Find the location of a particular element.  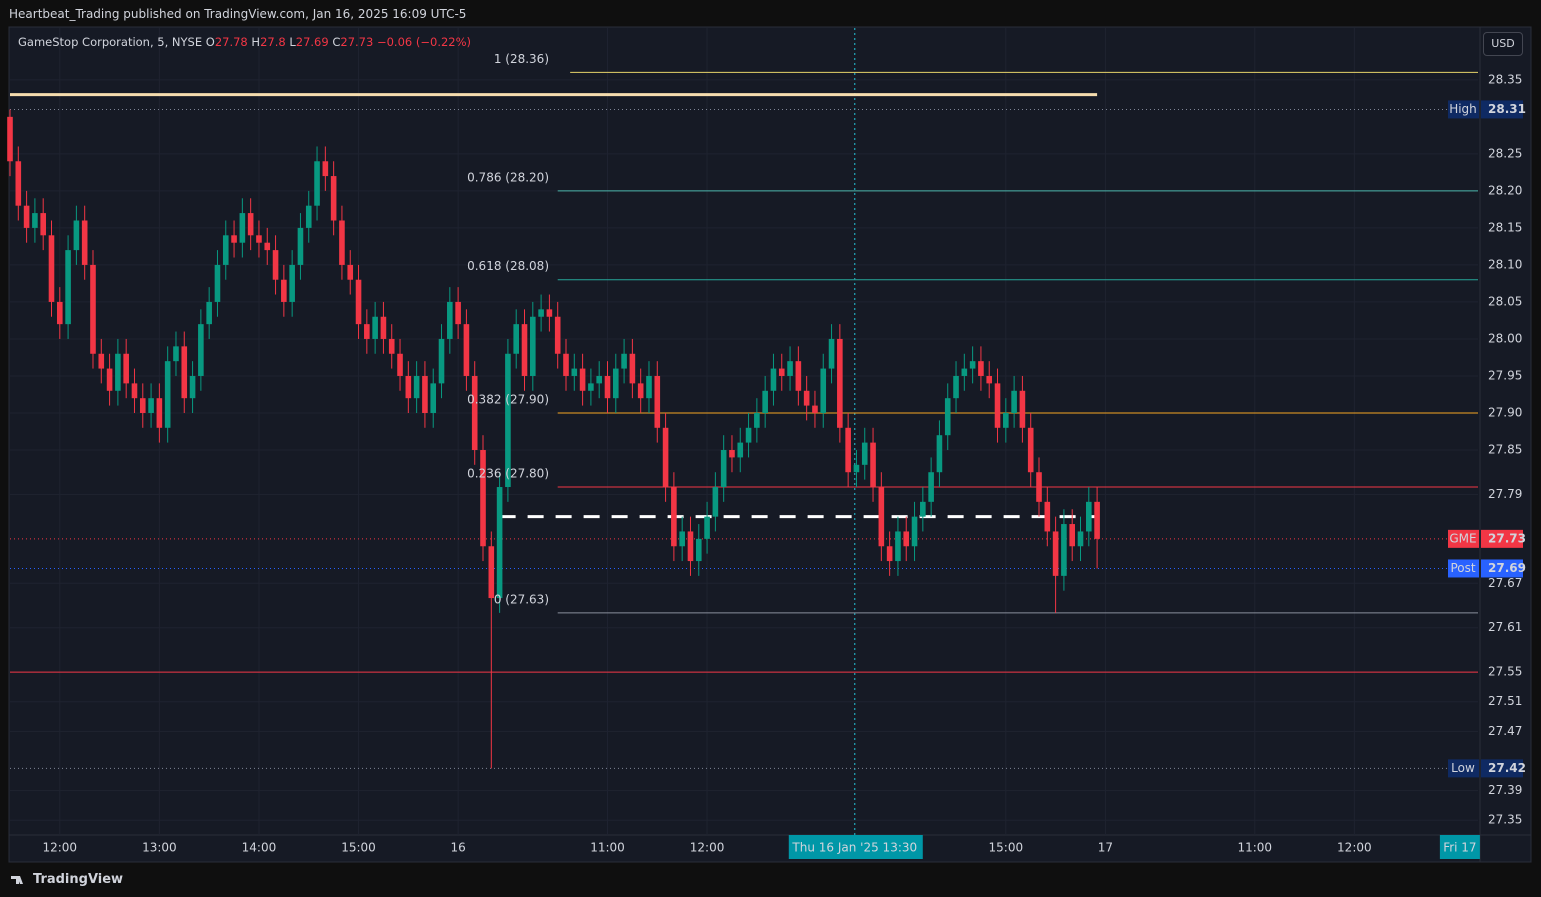

change: −0.06 (−0.22%) is located at coordinates (424, 42).